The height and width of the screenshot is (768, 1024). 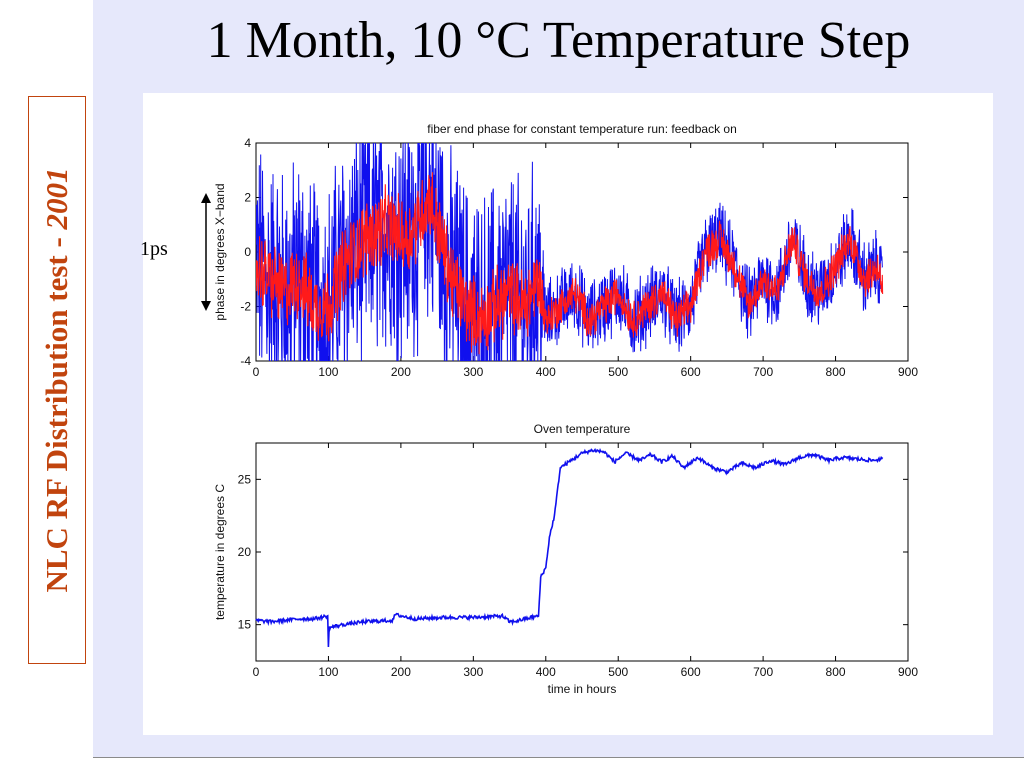 I want to click on temperature-y-tick-label: 20, so click(x=245, y=552).